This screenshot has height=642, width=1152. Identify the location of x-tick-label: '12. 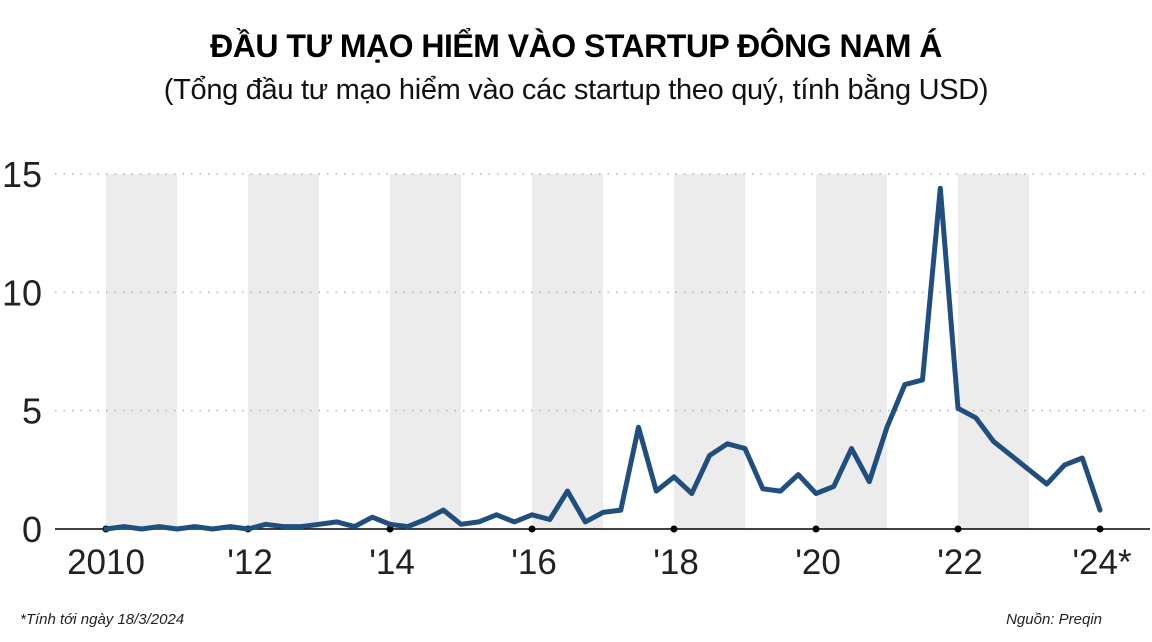
(250, 562).